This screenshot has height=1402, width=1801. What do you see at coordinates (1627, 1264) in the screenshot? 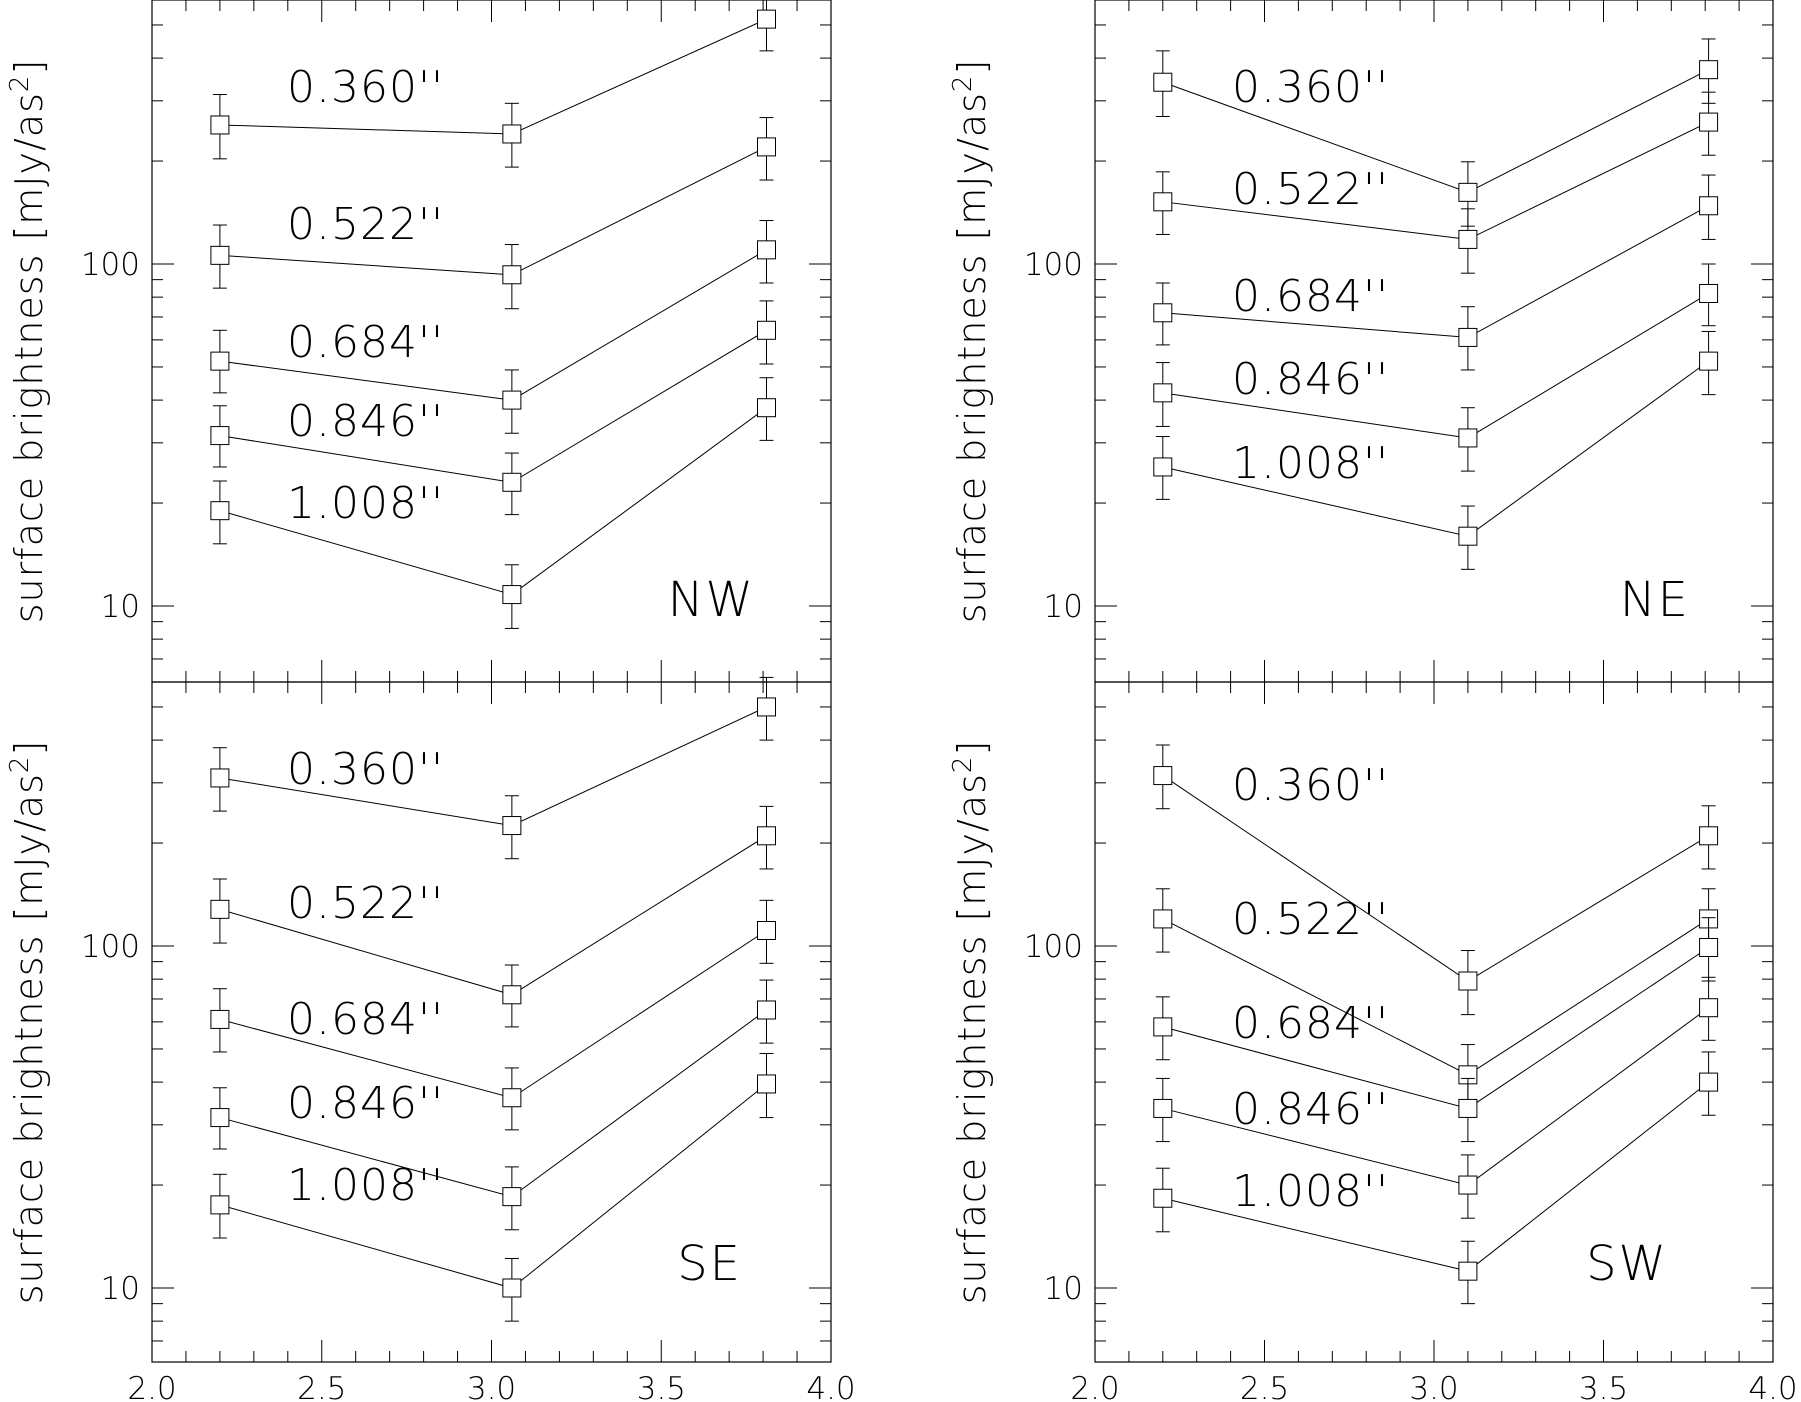
I see `panel-label: SW` at bounding box center [1627, 1264].